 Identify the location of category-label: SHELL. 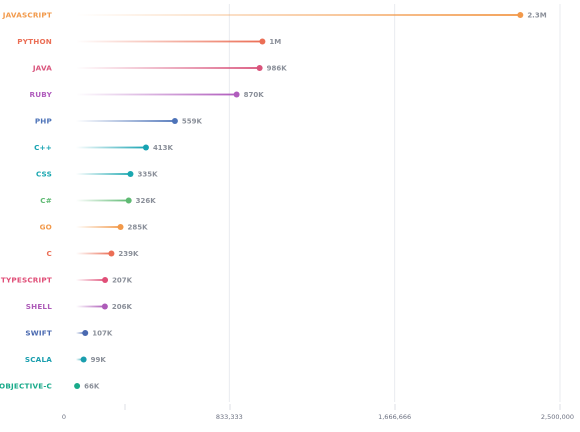
(39, 306).